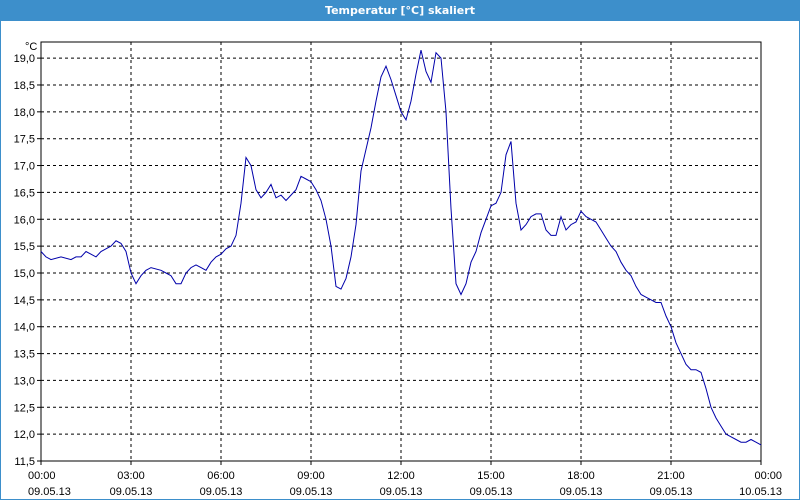 Image resolution: width=800 pixels, height=500 pixels. What do you see at coordinates (24, 462) in the screenshot?
I see `y-tick-label: 11,5` at bounding box center [24, 462].